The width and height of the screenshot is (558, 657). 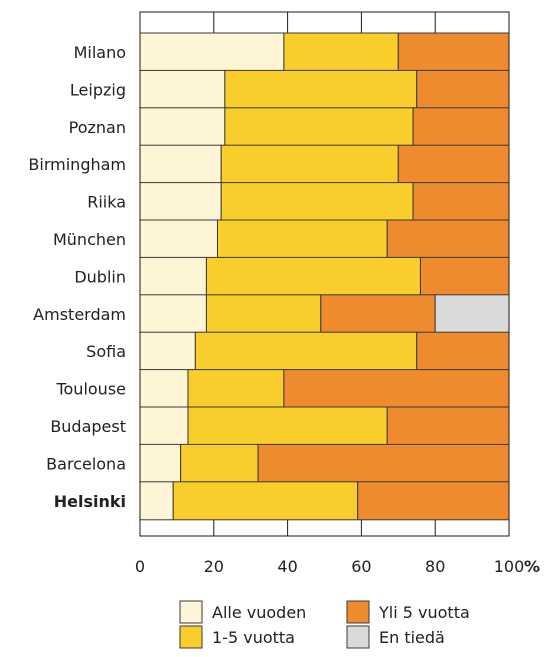 What do you see at coordinates (182, 89) in the screenshot?
I see `bar-leipzig-alle-vuoden` at bounding box center [182, 89].